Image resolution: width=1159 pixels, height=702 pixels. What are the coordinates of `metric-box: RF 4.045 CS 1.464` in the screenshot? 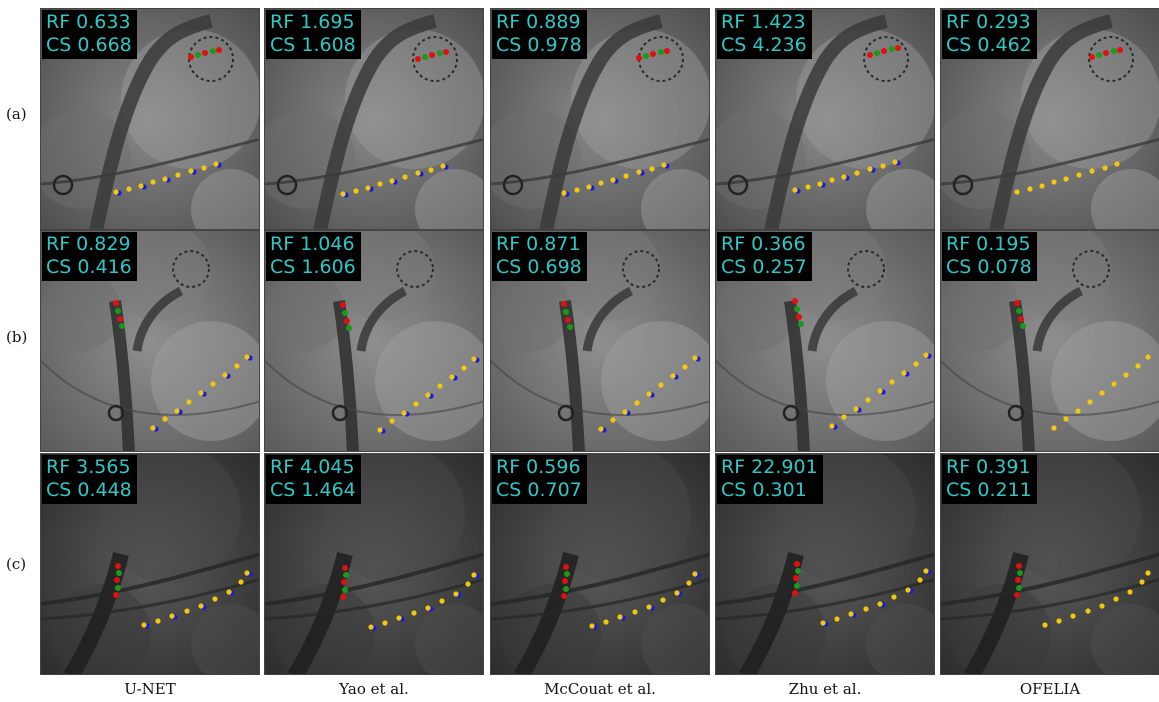 It's located at (313, 479).